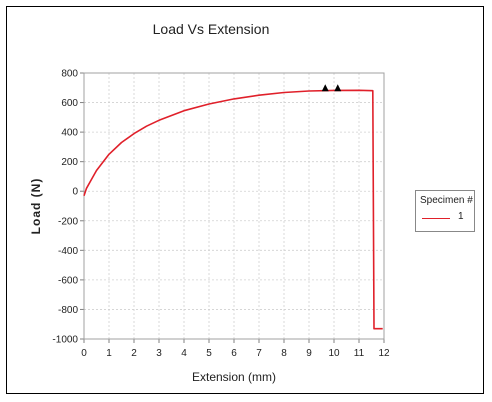 Image resolution: width=492 pixels, height=402 pixels. I want to click on x-tick-label: 5, so click(209, 353).